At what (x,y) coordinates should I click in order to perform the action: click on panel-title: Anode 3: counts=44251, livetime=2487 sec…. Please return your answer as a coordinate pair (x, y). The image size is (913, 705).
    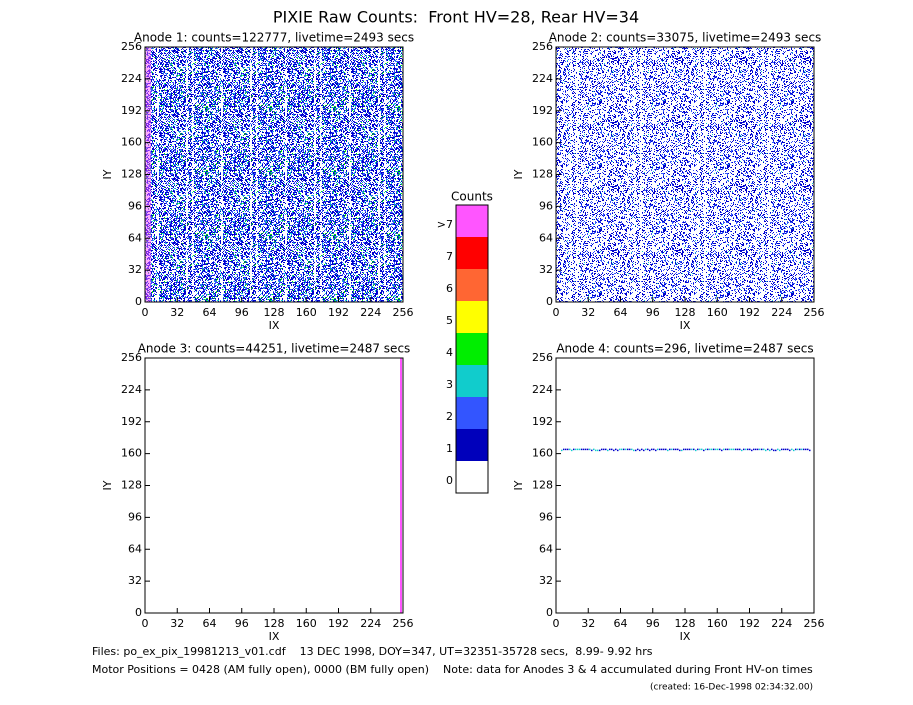
    Looking at the image, I should click on (274, 349).